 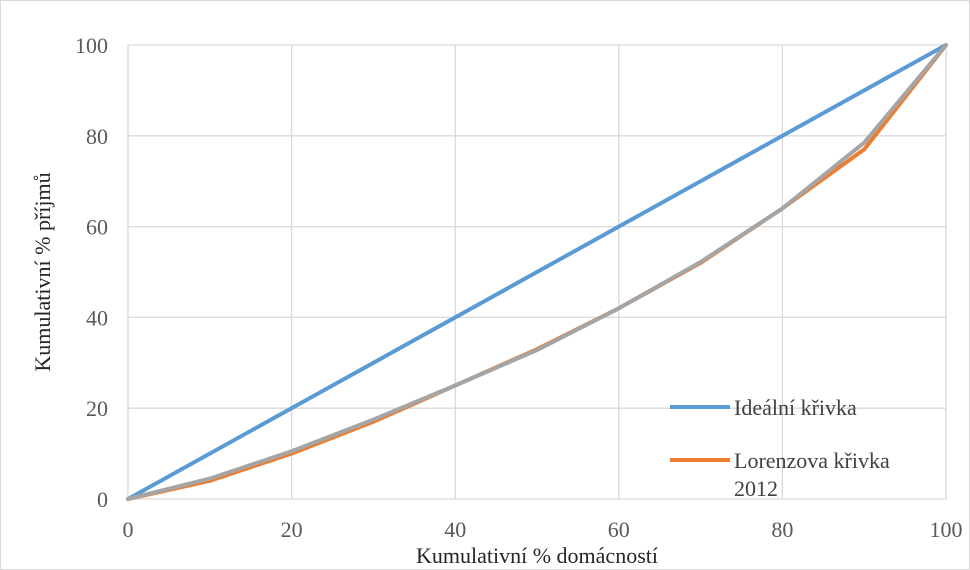 What do you see at coordinates (946, 529) in the screenshot?
I see `x-tick-label: 100` at bounding box center [946, 529].